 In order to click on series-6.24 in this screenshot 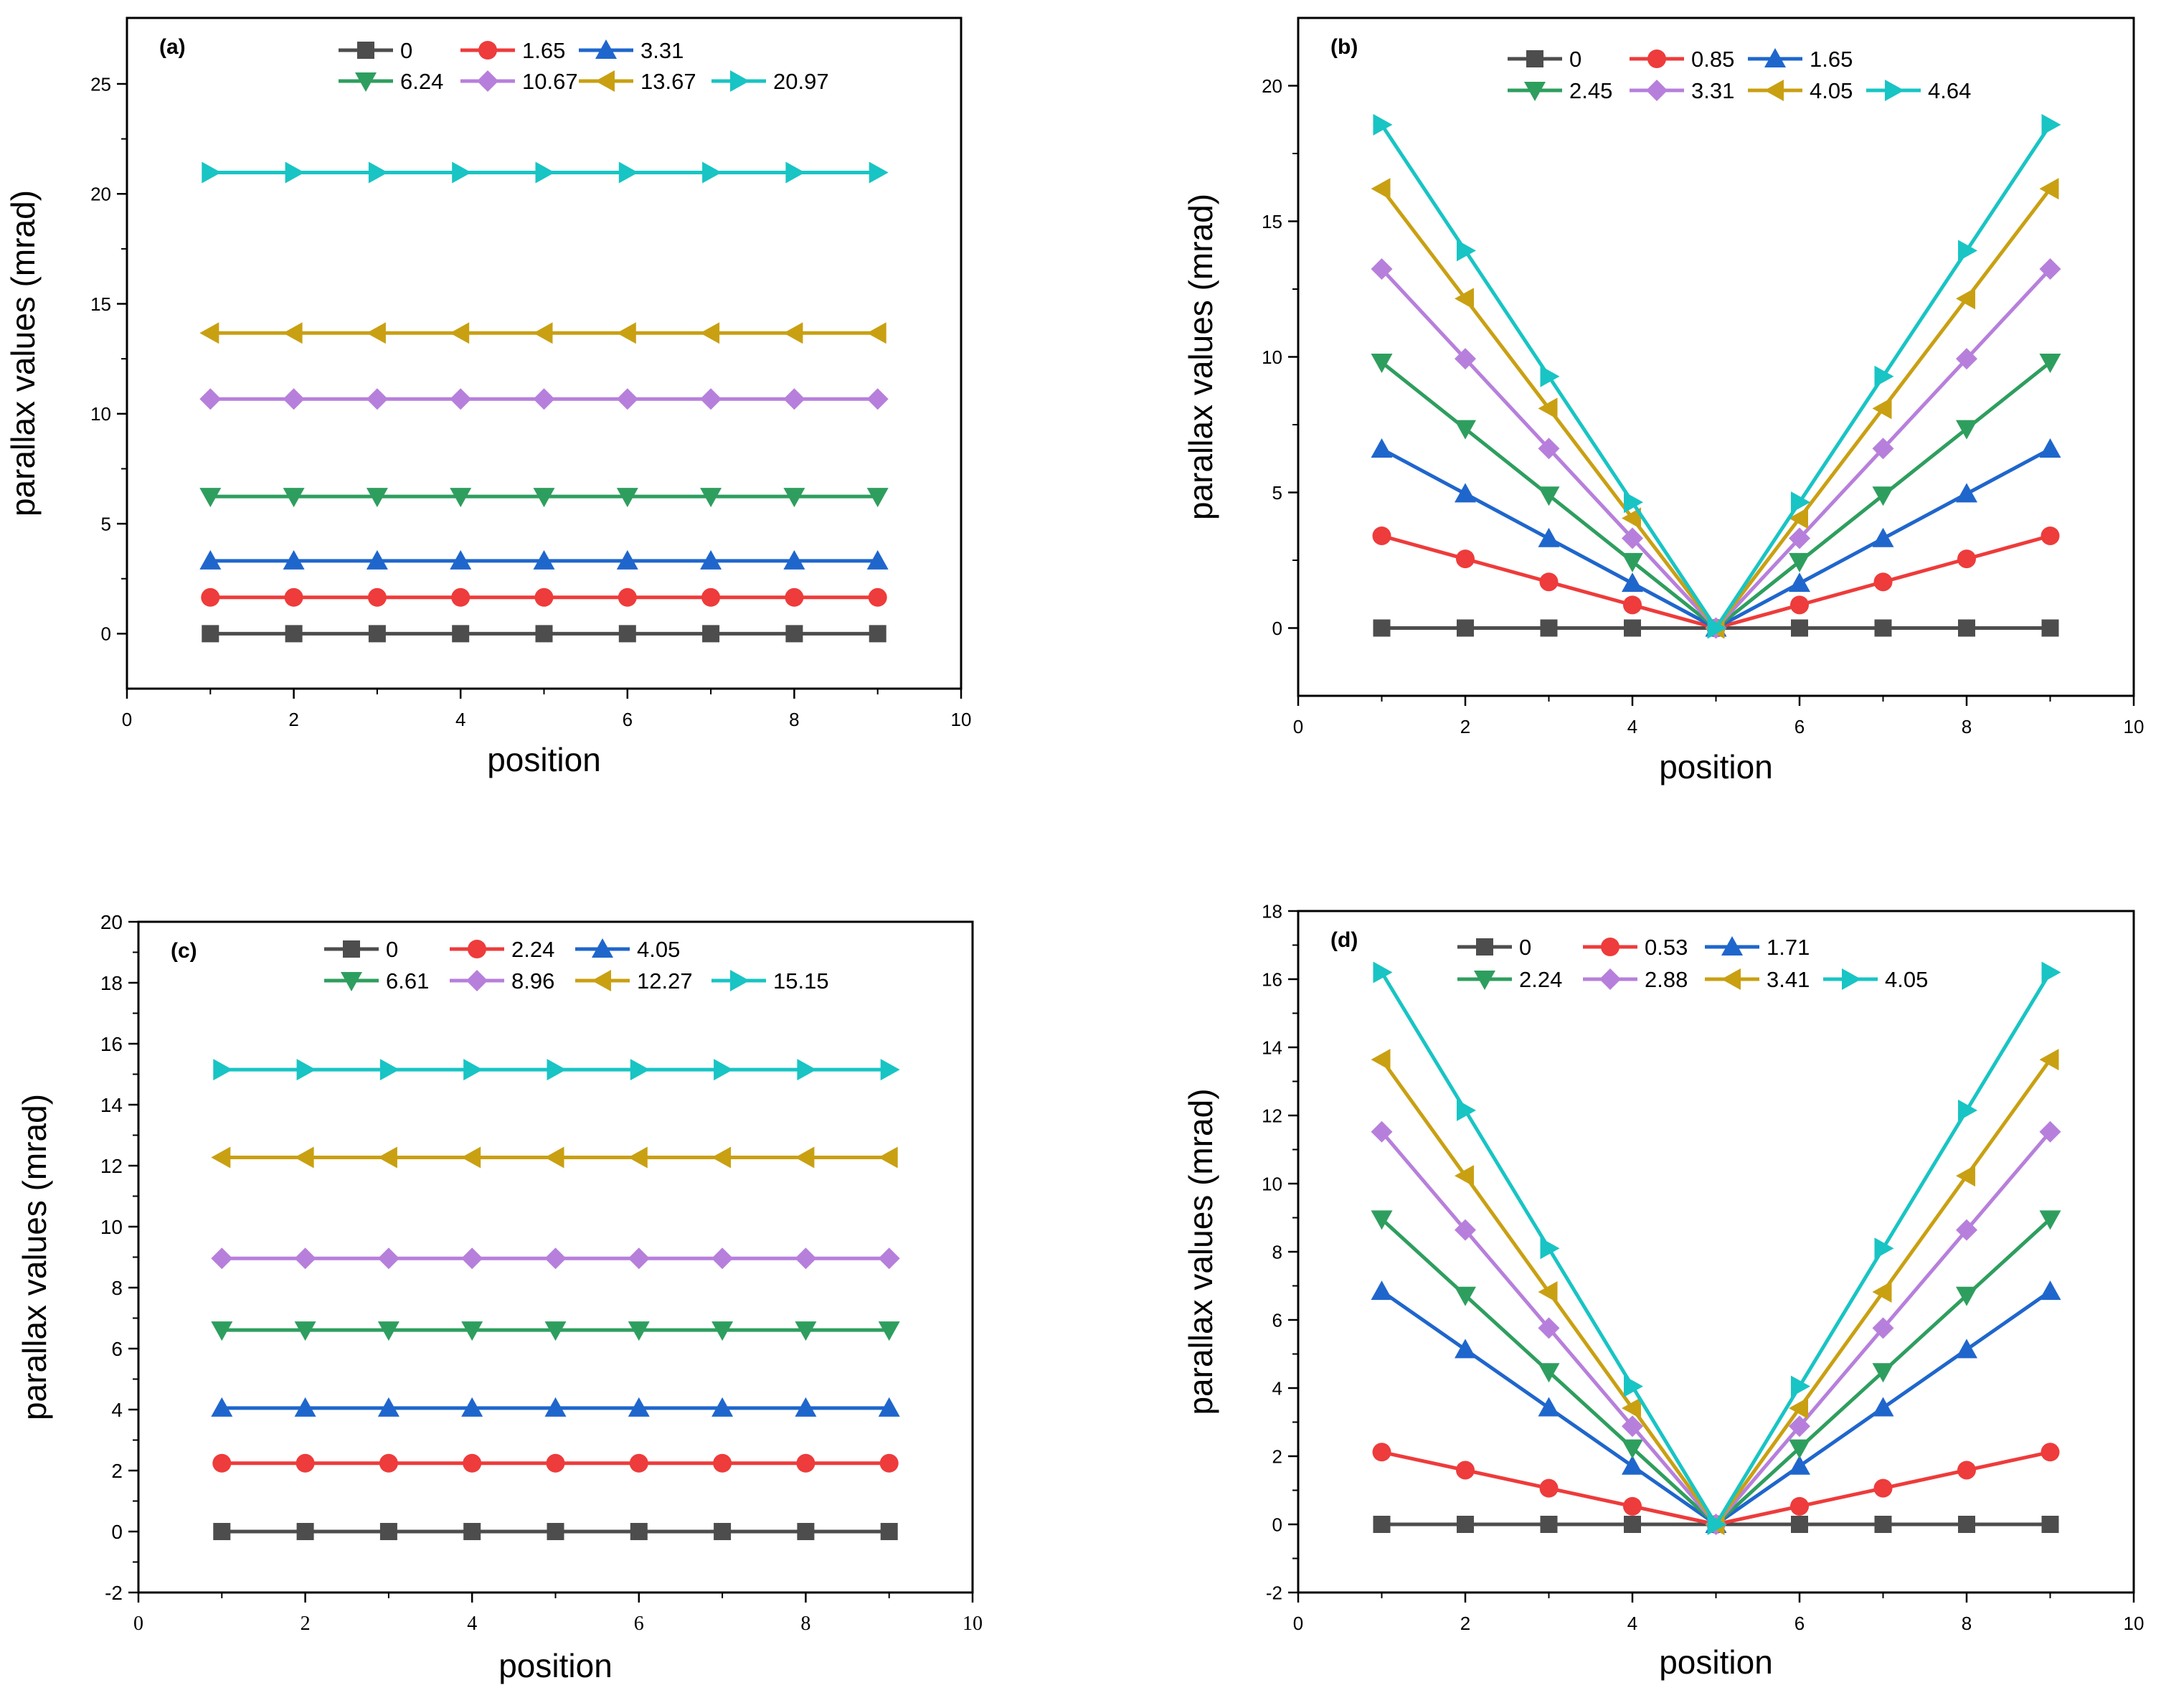, I will do `click(544, 498)`.